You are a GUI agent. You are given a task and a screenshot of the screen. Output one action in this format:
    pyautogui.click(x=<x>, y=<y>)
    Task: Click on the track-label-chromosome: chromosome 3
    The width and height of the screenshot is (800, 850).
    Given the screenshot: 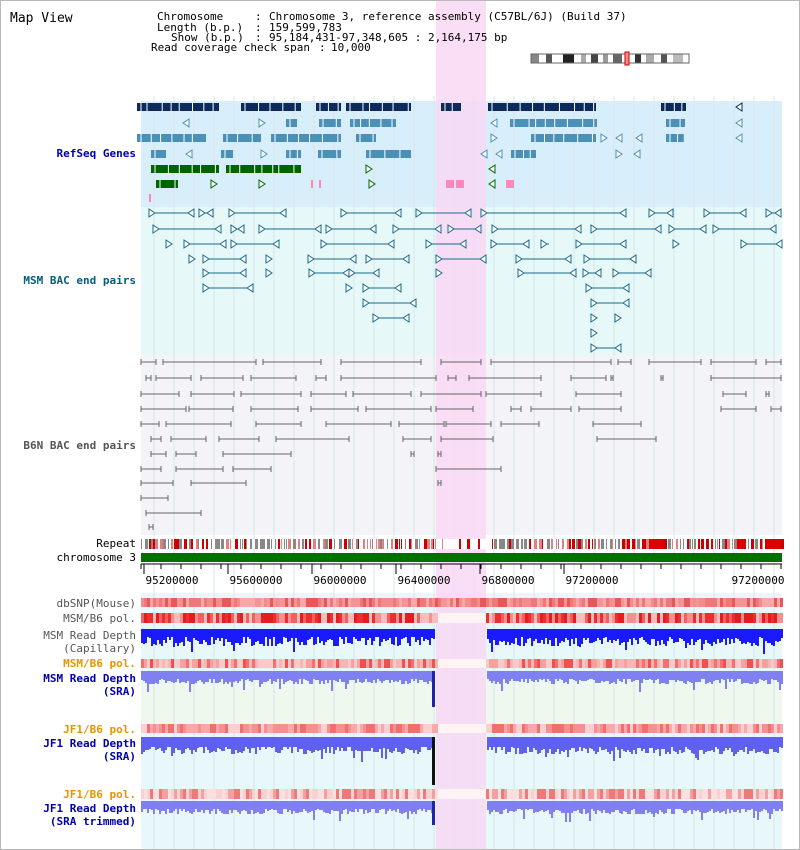 What is the action you would take?
    pyautogui.click(x=96, y=557)
    